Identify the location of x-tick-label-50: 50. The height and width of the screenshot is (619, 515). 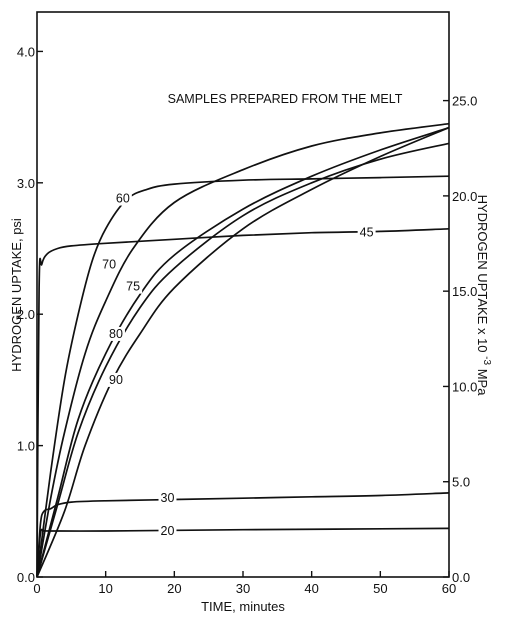
(380, 588).